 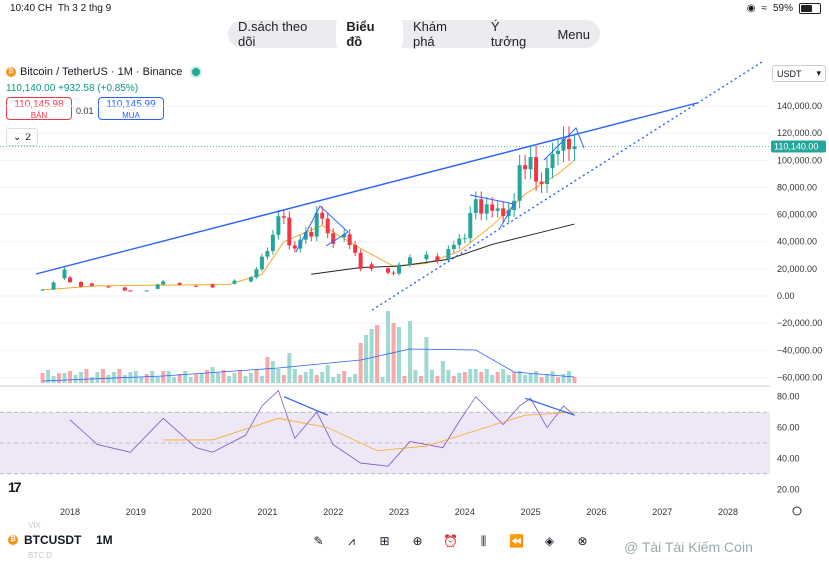 What do you see at coordinates (508, 34) in the screenshot?
I see `tab-3: Ý tưởng` at bounding box center [508, 34].